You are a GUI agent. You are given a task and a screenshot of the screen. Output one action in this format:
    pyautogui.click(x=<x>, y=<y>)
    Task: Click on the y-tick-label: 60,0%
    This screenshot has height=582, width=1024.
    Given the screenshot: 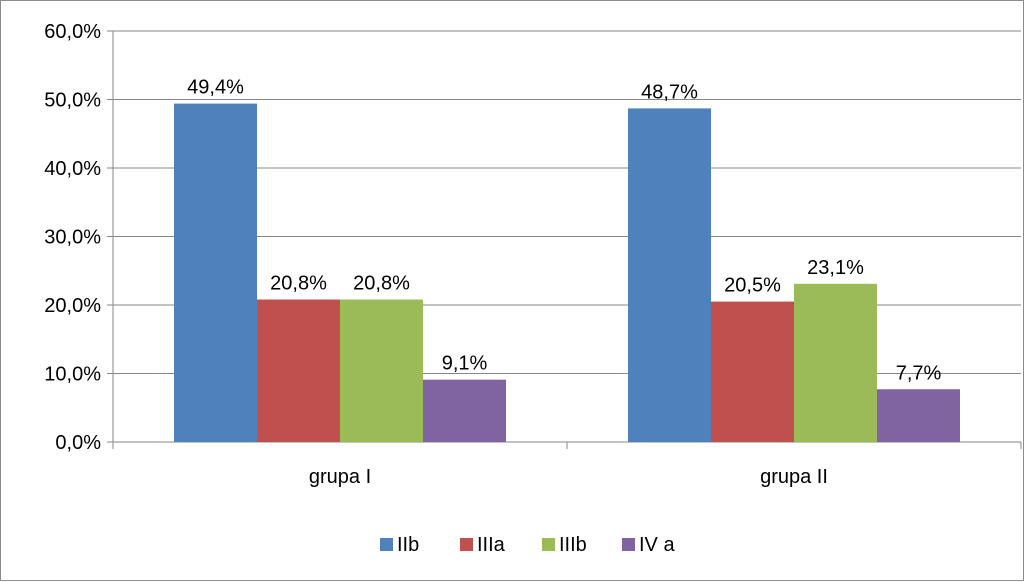 What is the action you would take?
    pyautogui.click(x=72, y=32)
    